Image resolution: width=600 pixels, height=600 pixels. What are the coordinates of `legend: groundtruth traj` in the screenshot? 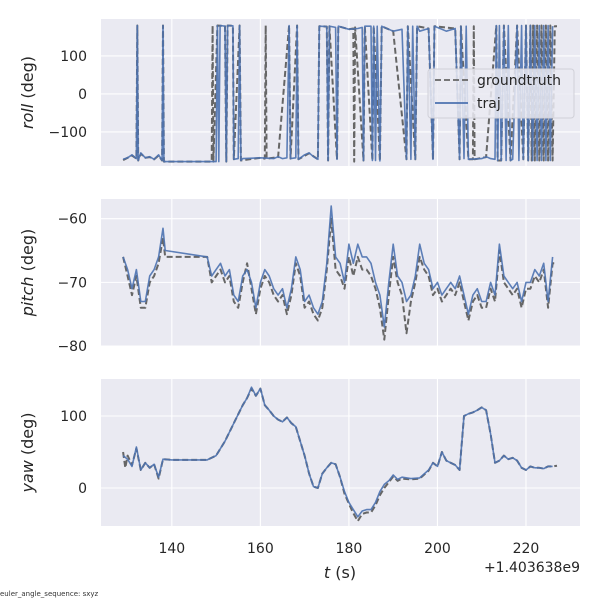 It's located at (501, 93).